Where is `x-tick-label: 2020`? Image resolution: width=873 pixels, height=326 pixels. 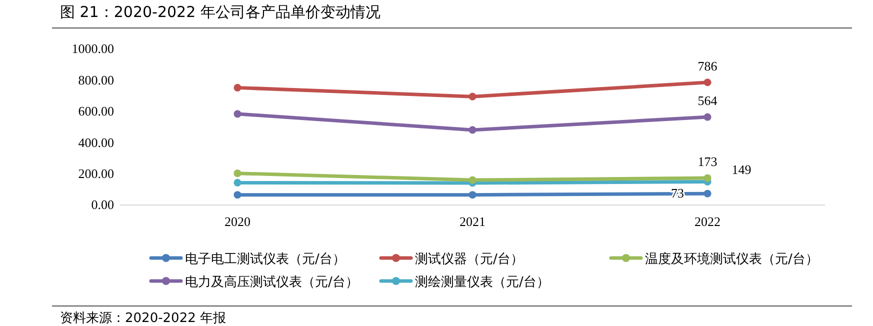
x-tick-label: 2020 is located at coordinates (237, 222).